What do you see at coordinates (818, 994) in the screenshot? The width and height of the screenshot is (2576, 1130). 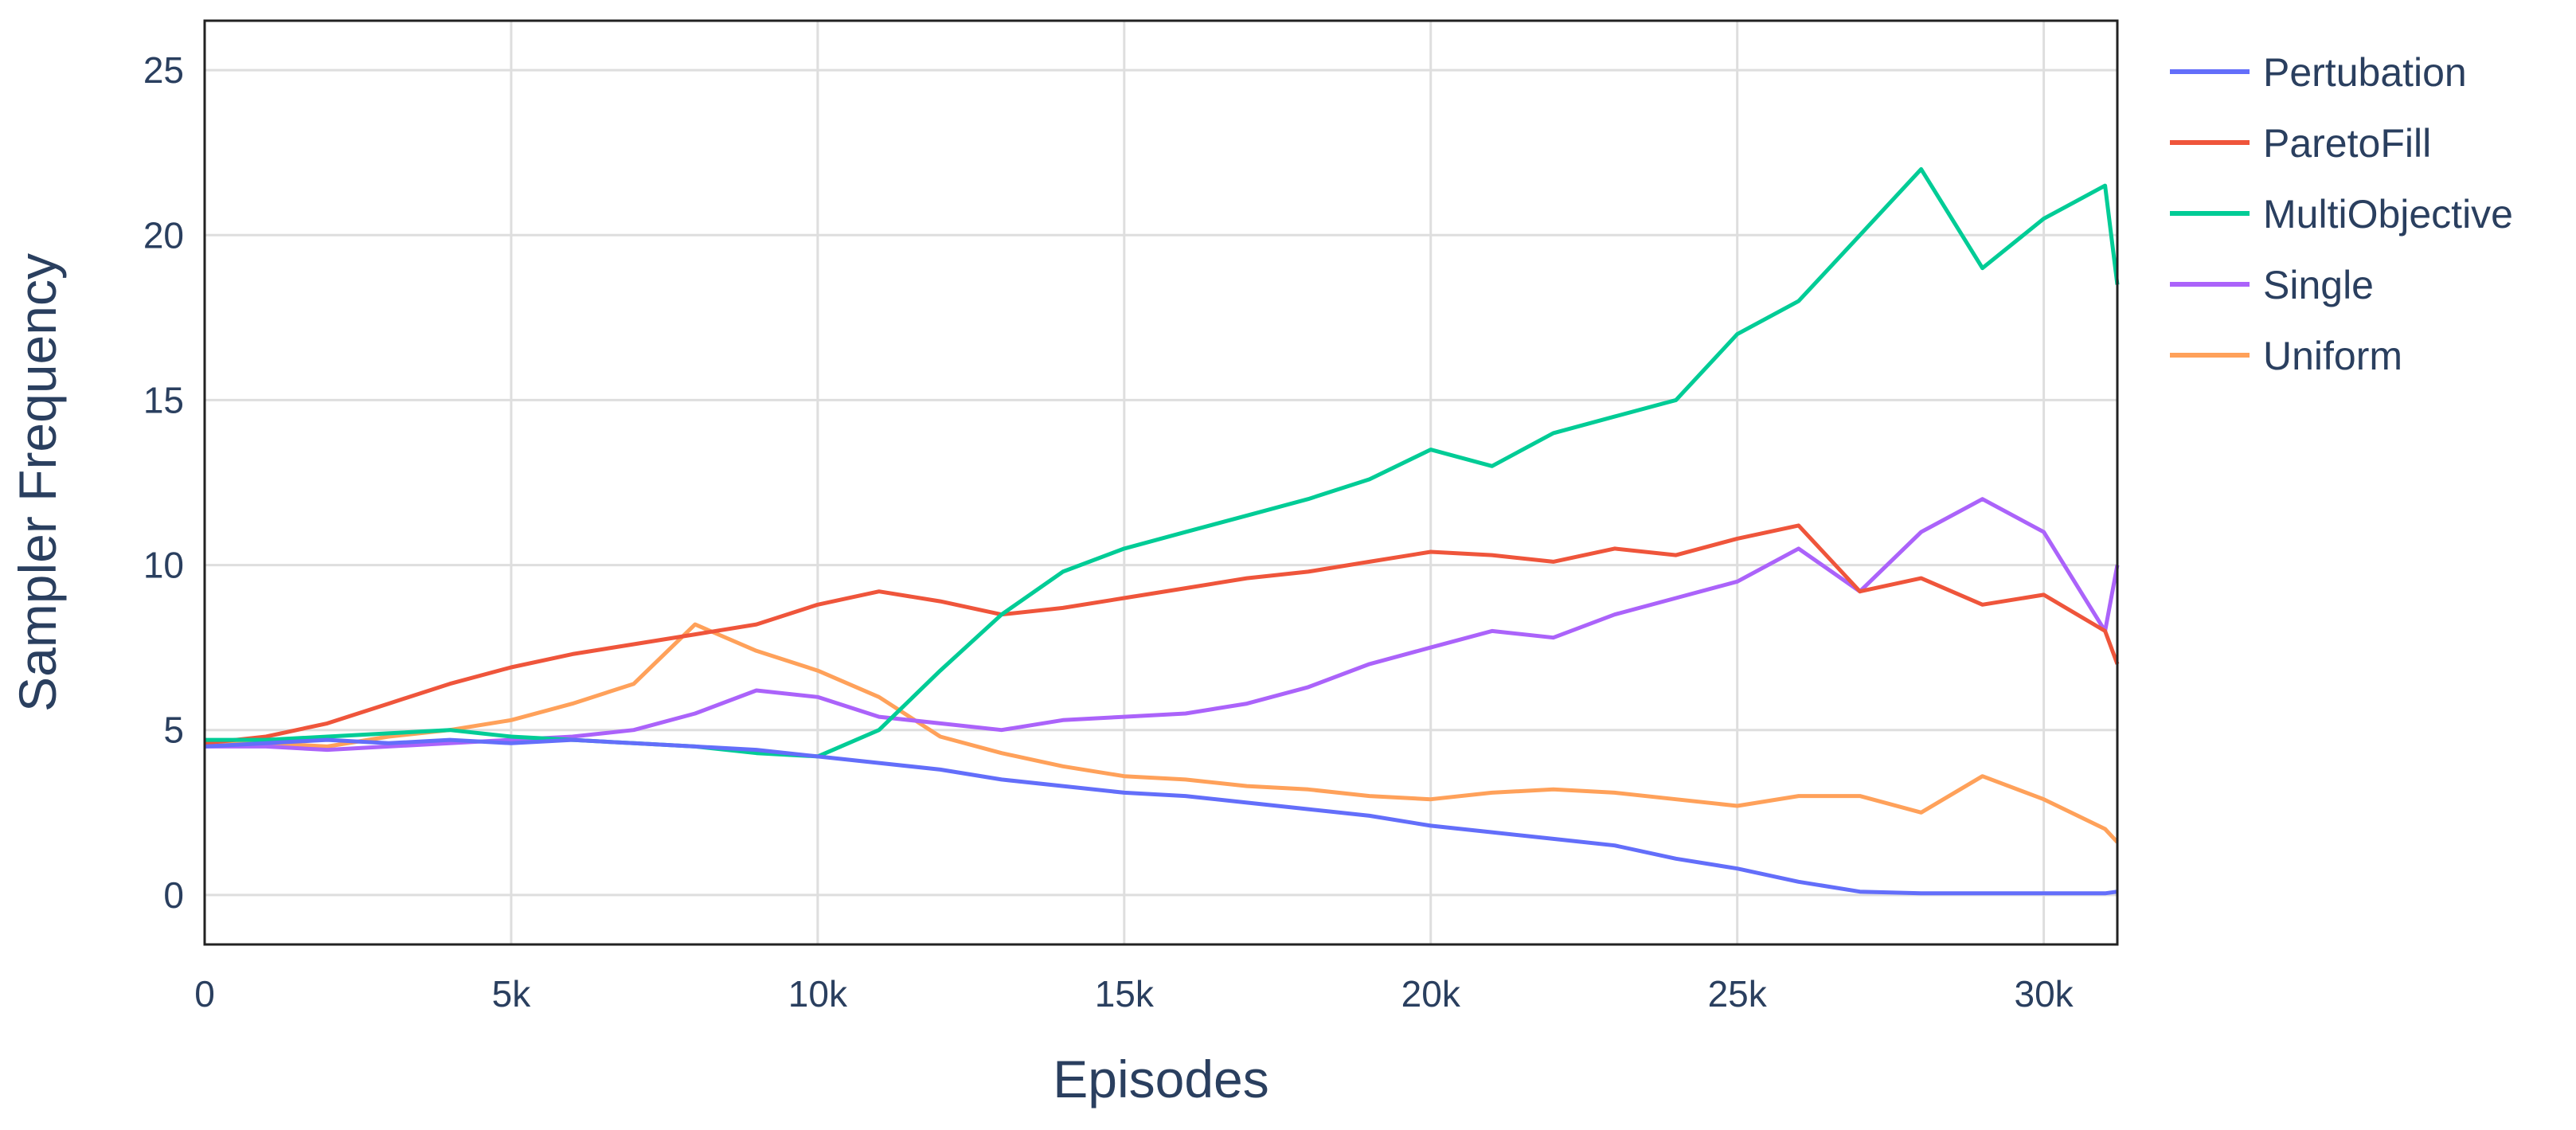 I see `x-tick-label: 10k` at bounding box center [818, 994].